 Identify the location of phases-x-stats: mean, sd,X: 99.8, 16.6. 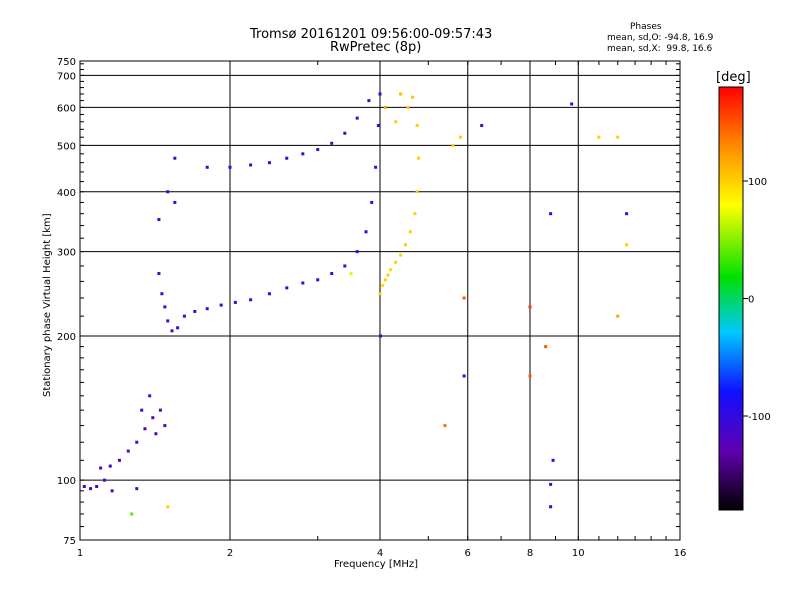
(660, 49).